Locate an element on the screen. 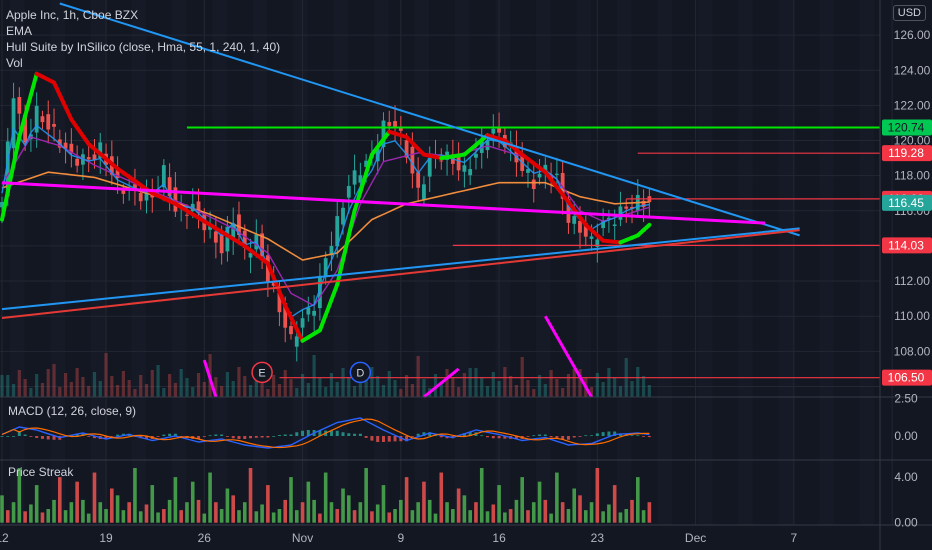 The image size is (932, 550). price-tick-label: 118.00 is located at coordinates (912, 176).